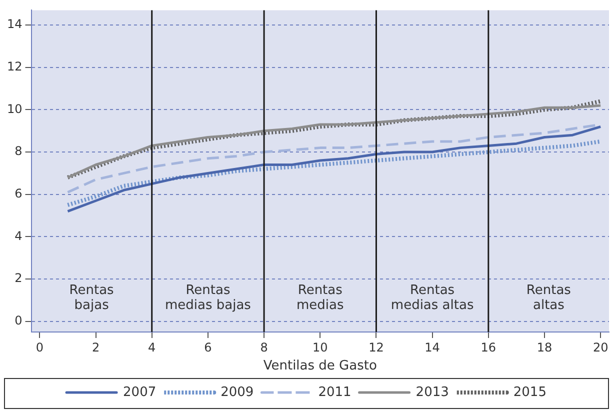 The image size is (613, 411). Describe the element at coordinates (600, 347) in the screenshot. I see `x-tick-label: 20` at that location.